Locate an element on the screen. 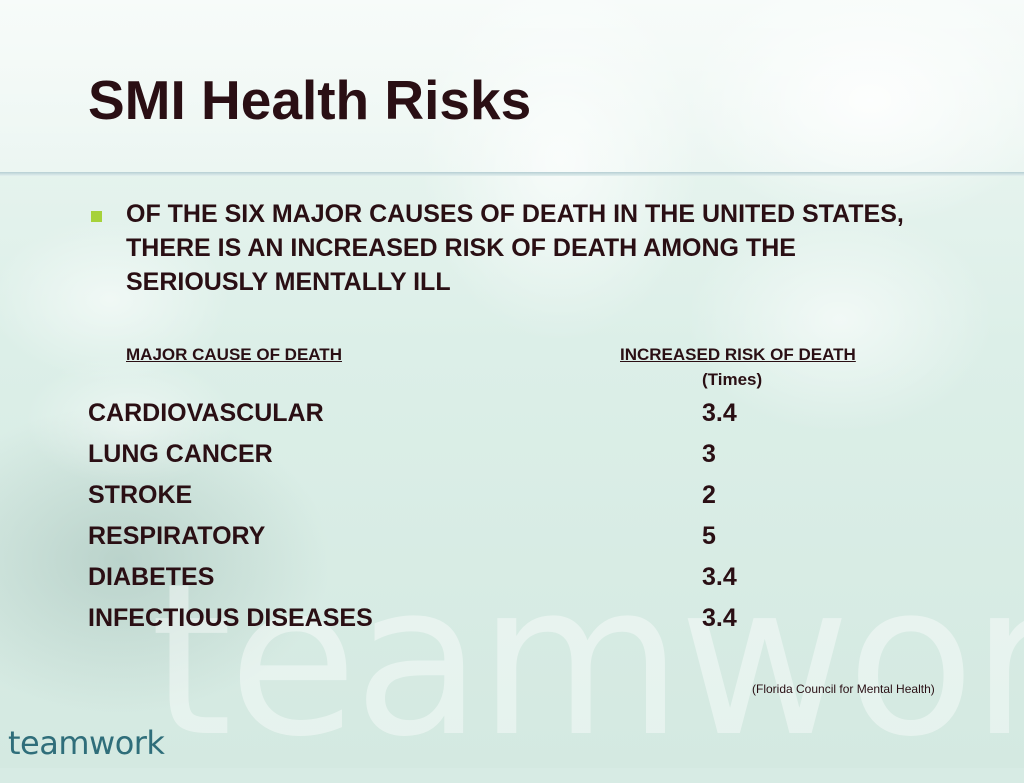  column-header-risk: INCREASED RISK OF DEATH is located at coordinates (738, 354).